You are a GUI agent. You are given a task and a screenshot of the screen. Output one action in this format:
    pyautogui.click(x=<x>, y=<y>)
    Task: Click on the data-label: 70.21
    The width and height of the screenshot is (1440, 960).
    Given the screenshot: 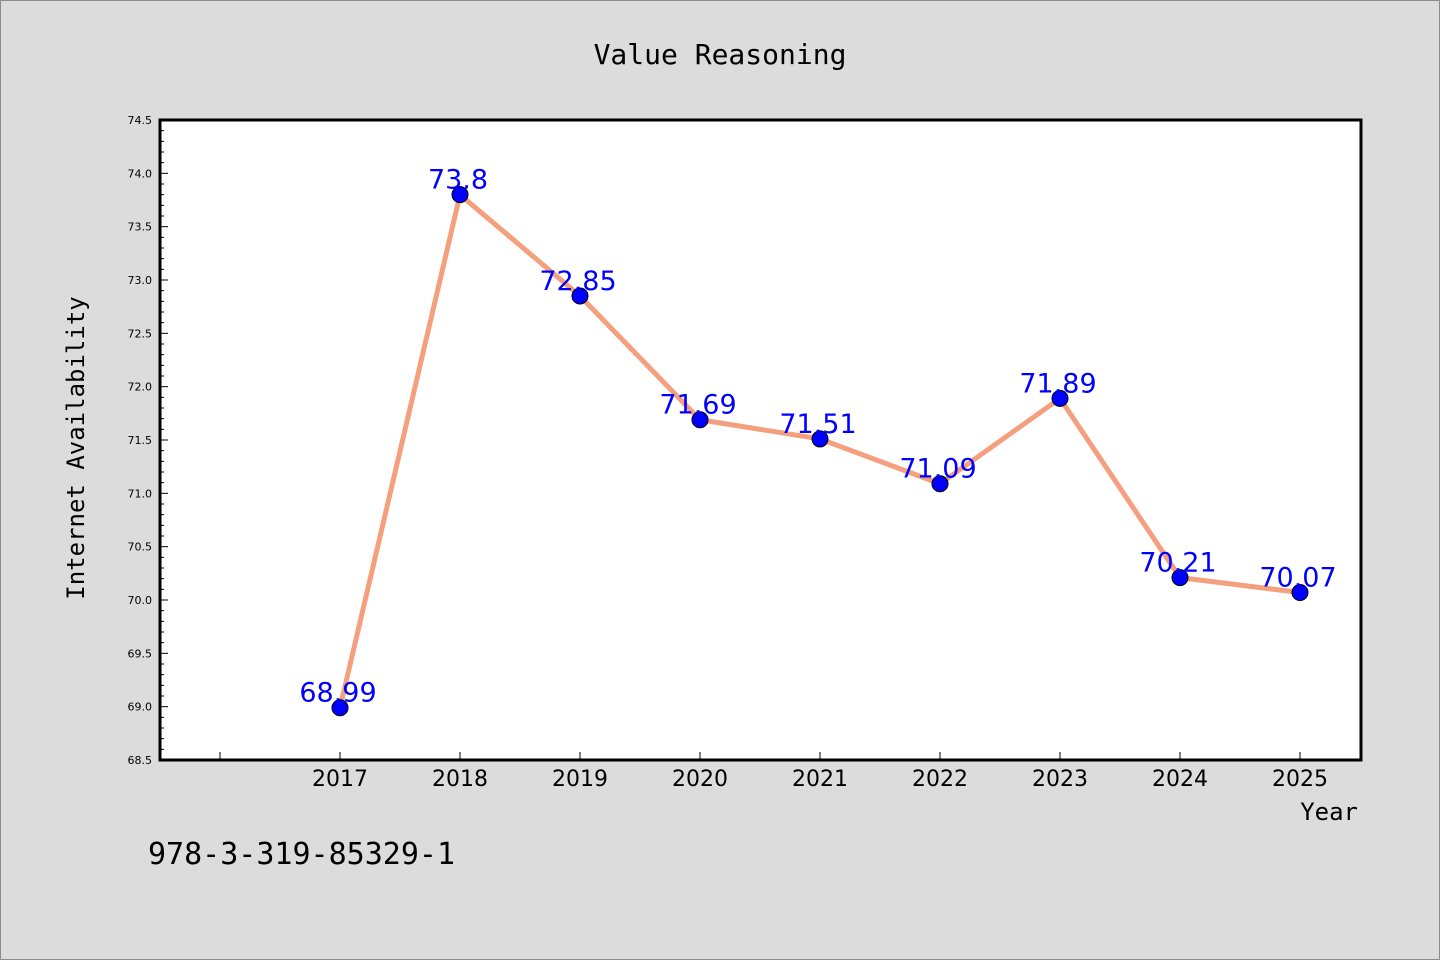 What is the action you would take?
    pyautogui.click(x=1177, y=563)
    